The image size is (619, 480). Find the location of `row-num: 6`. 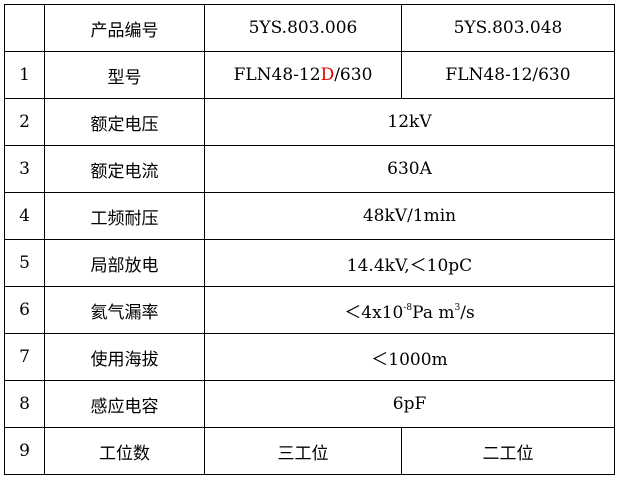

row-num: 6 is located at coordinates (24, 310).